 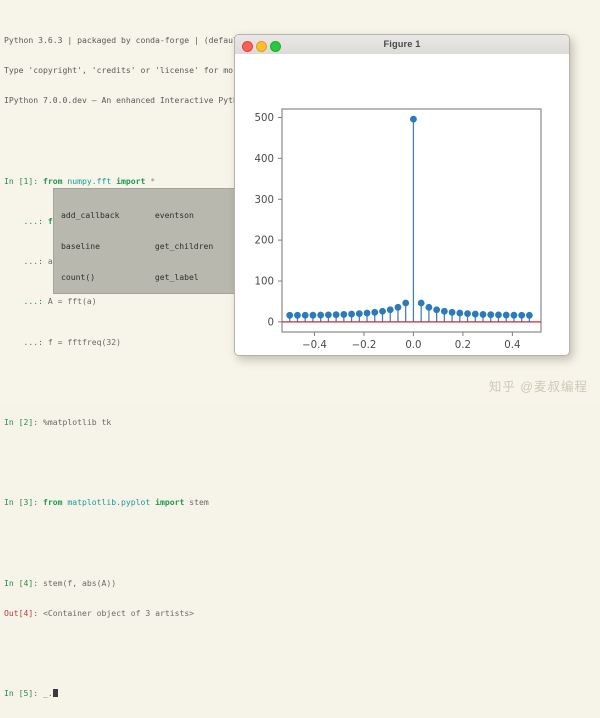 I want to click on code-text: stem(f, abs(A)), so click(x=80, y=582).